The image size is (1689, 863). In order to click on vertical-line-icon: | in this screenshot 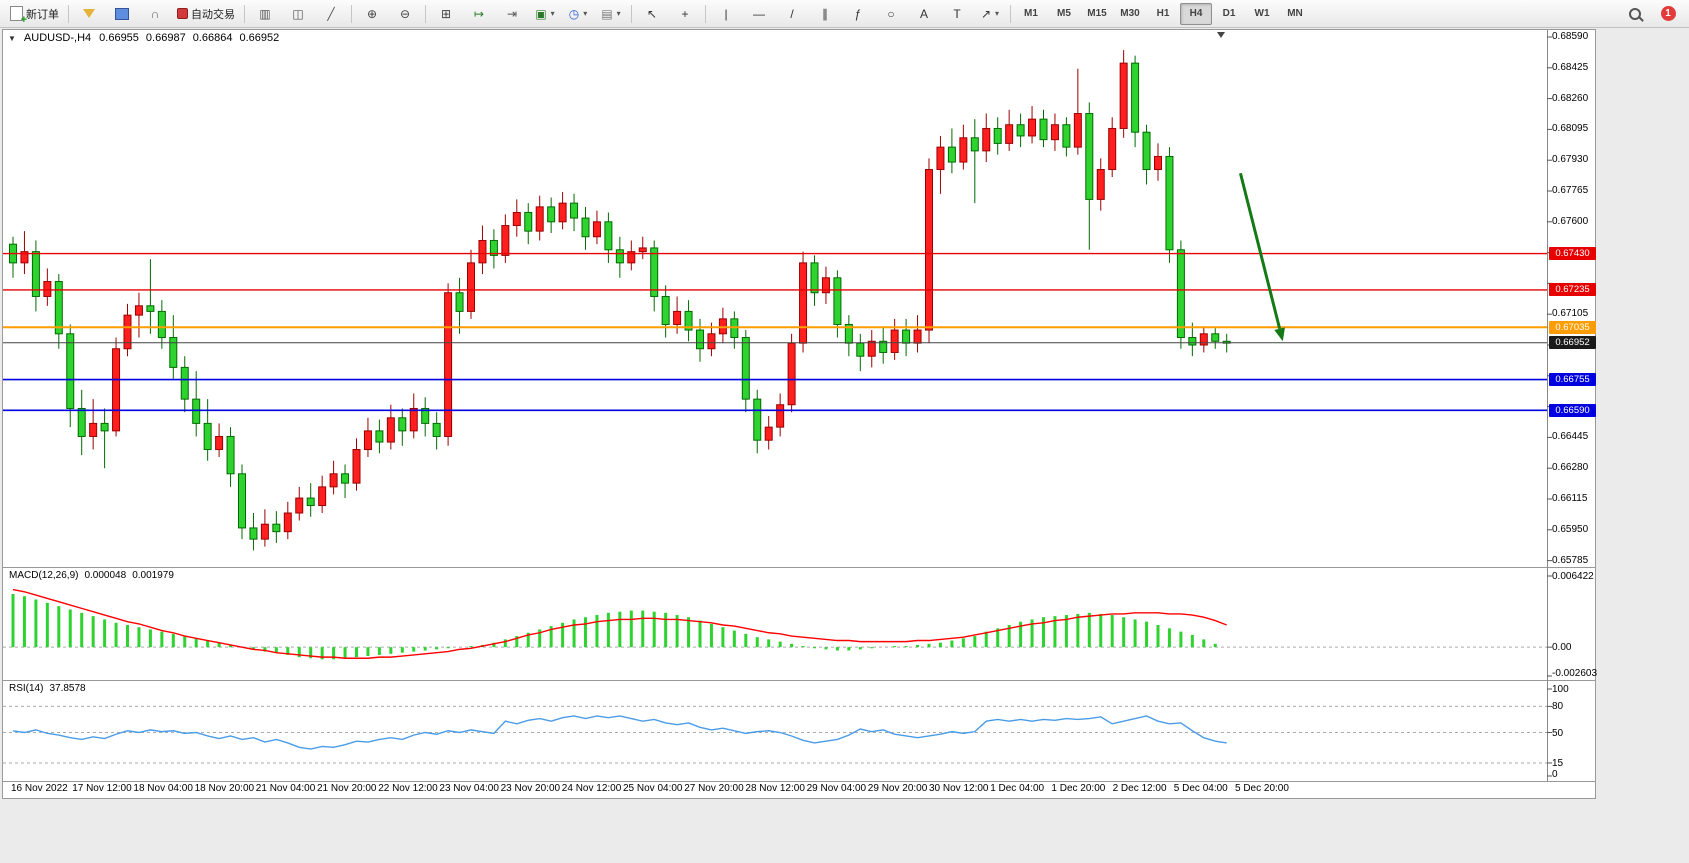, I will do `click(726, 13)`.